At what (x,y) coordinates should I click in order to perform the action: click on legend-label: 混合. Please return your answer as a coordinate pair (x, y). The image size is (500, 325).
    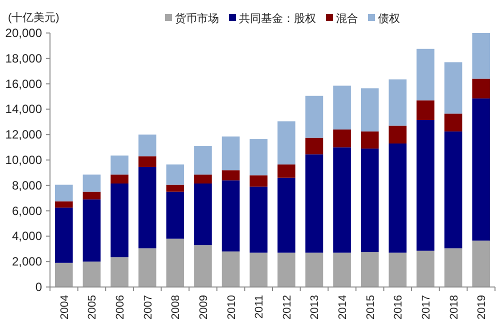
    Looking at the image, I should click on (347, 18).